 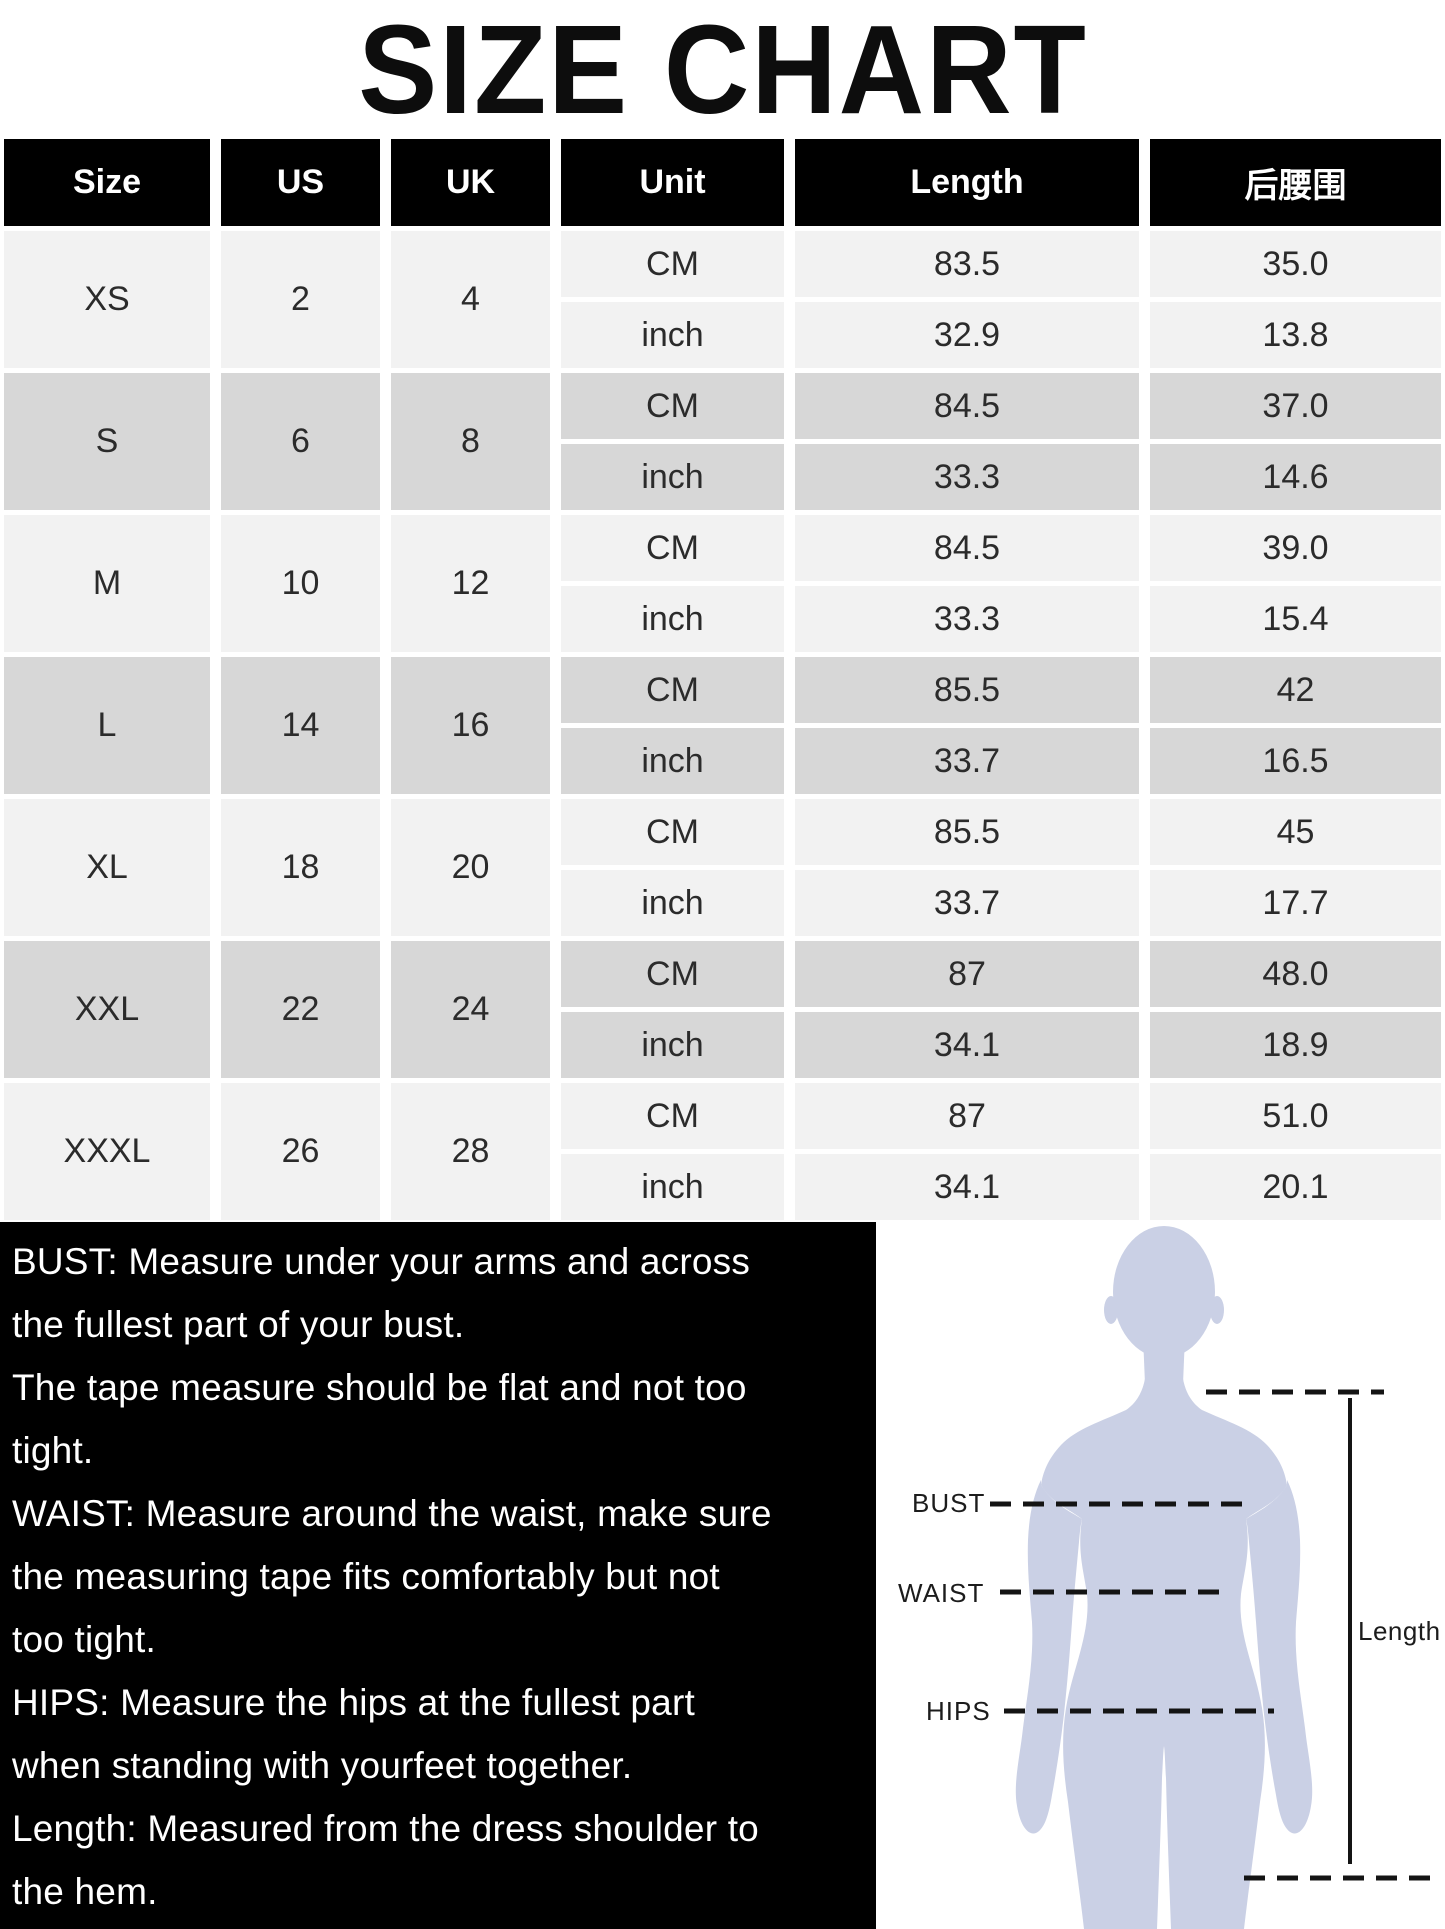 What do you see at coordinates (1295, 335) in the screenshot?
I see `back-waist-cell: 13.8` at bounding box center [1295, 335].